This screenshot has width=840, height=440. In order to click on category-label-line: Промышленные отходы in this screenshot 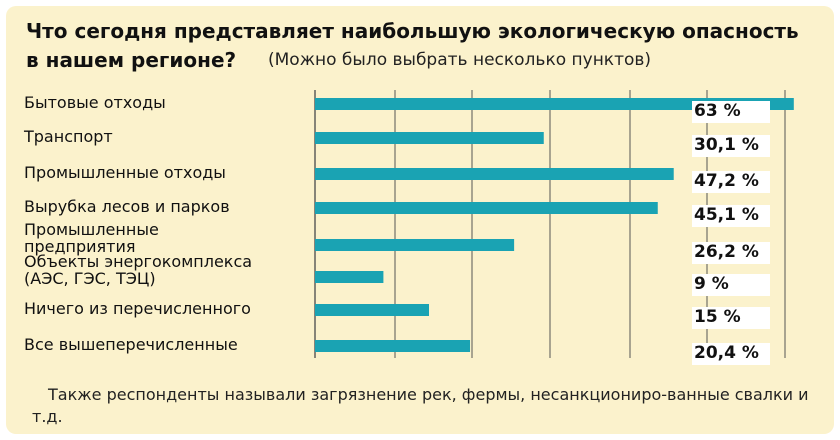, I will do `click(125, 172)`.